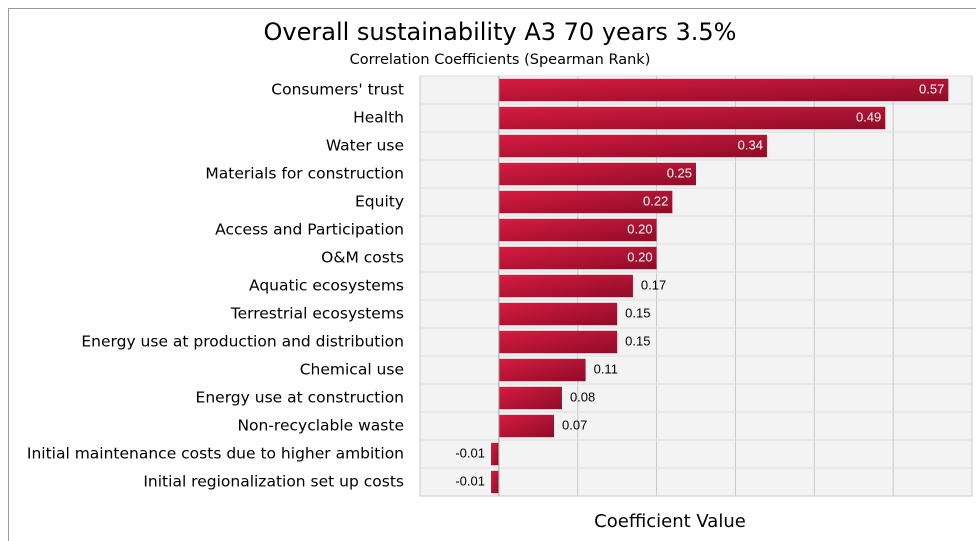 The height and width of the screenshot is (541, 976). Describe the element at coordinates (317, 314) in the screenshot. I see `y-tick-label: Terrestrial ecosystems` at that location.